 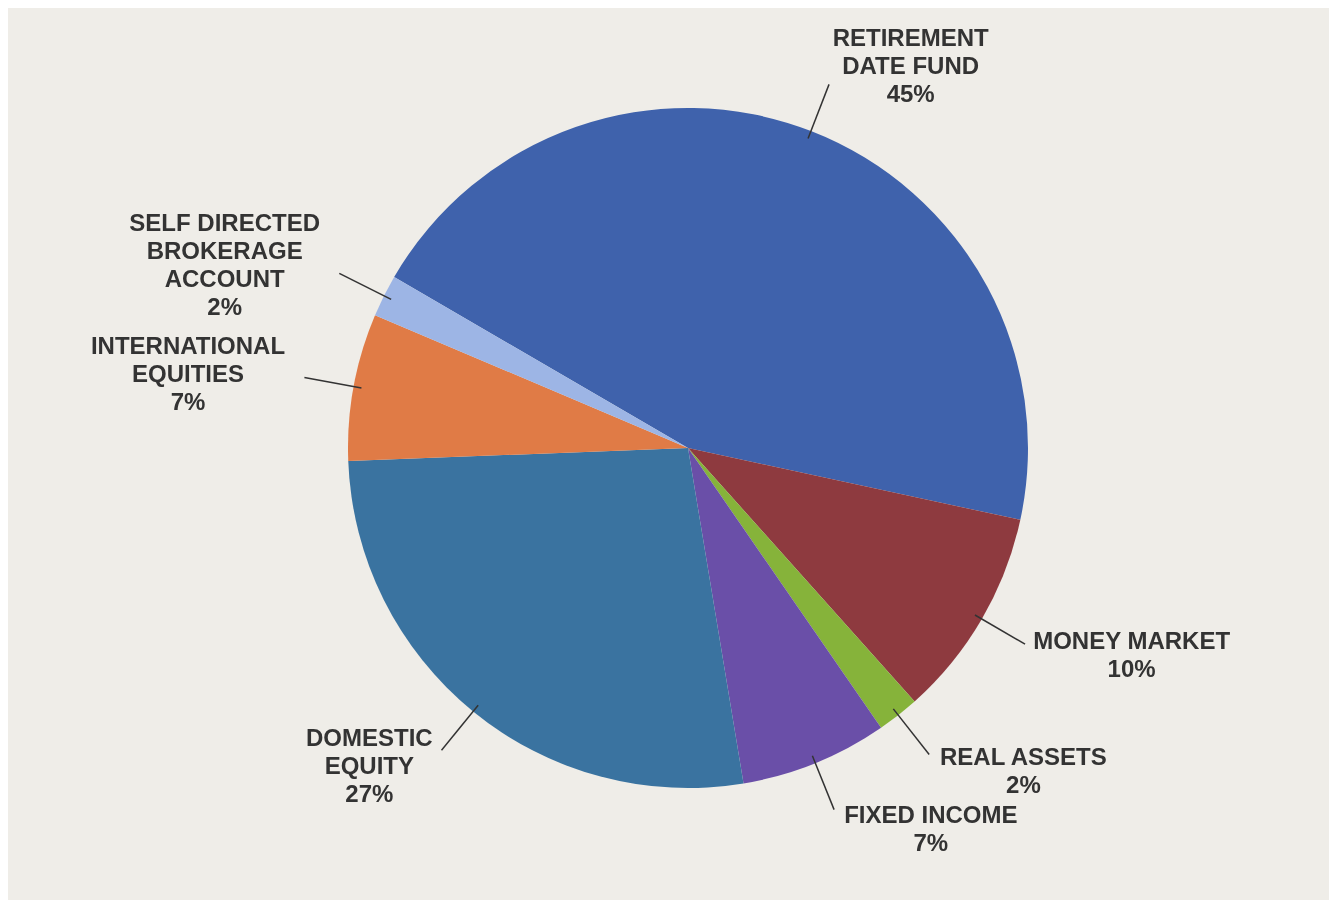 I want to click on data-label: 45%, so click(x=910, y=94).